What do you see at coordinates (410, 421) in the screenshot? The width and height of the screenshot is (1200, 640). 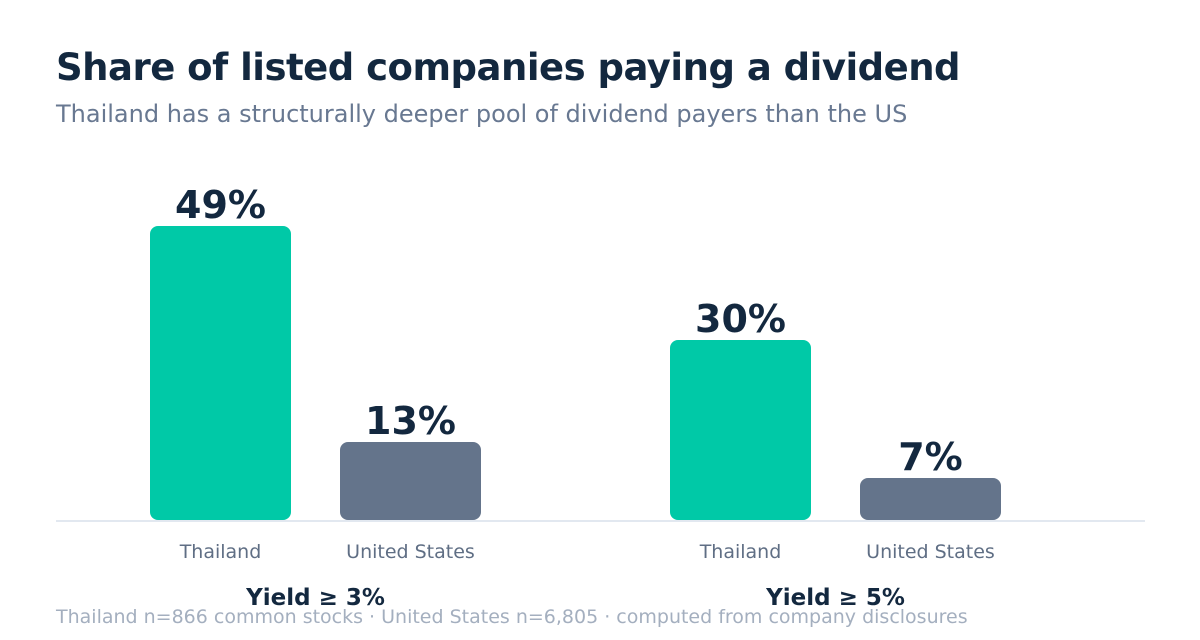 I see `value-label: 13%` at bounding box center [410, 421].